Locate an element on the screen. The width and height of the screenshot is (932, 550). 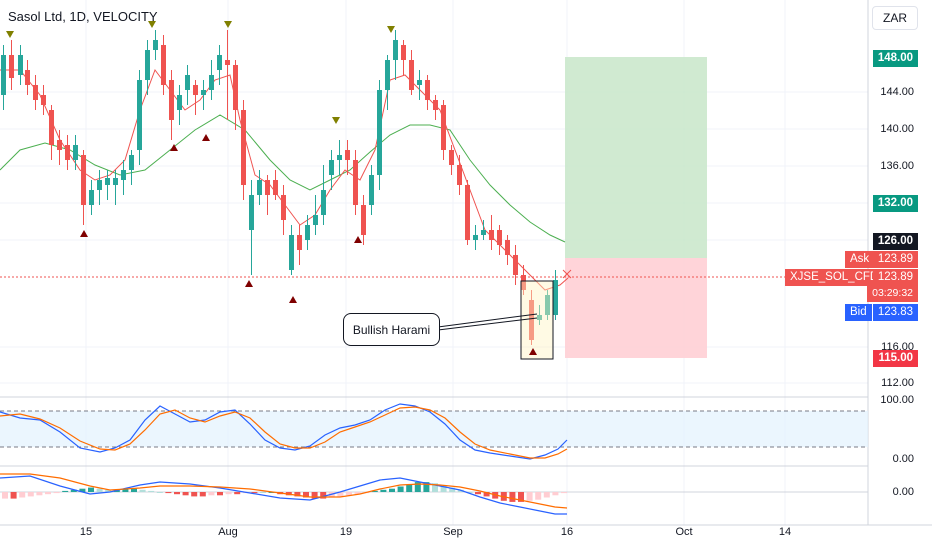
stoch-band is located at coordinates (434, 429).